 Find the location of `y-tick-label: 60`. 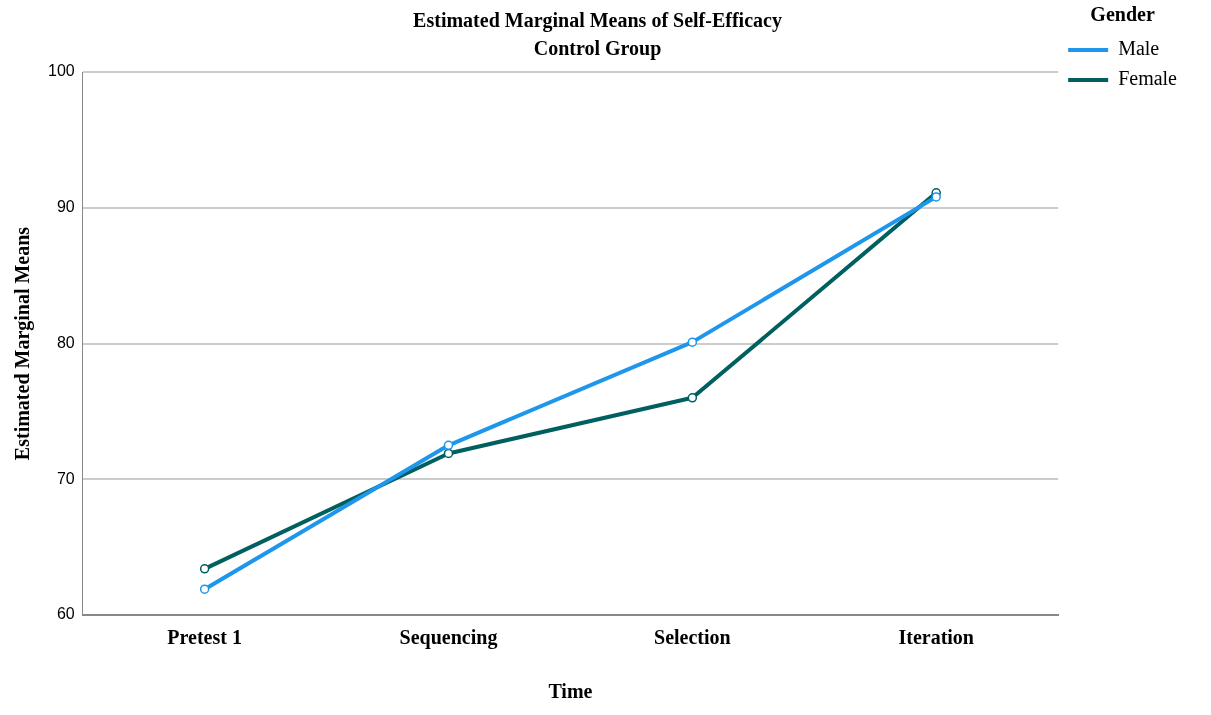

y-tick-label: 60 is located at coordinates (65, 614).